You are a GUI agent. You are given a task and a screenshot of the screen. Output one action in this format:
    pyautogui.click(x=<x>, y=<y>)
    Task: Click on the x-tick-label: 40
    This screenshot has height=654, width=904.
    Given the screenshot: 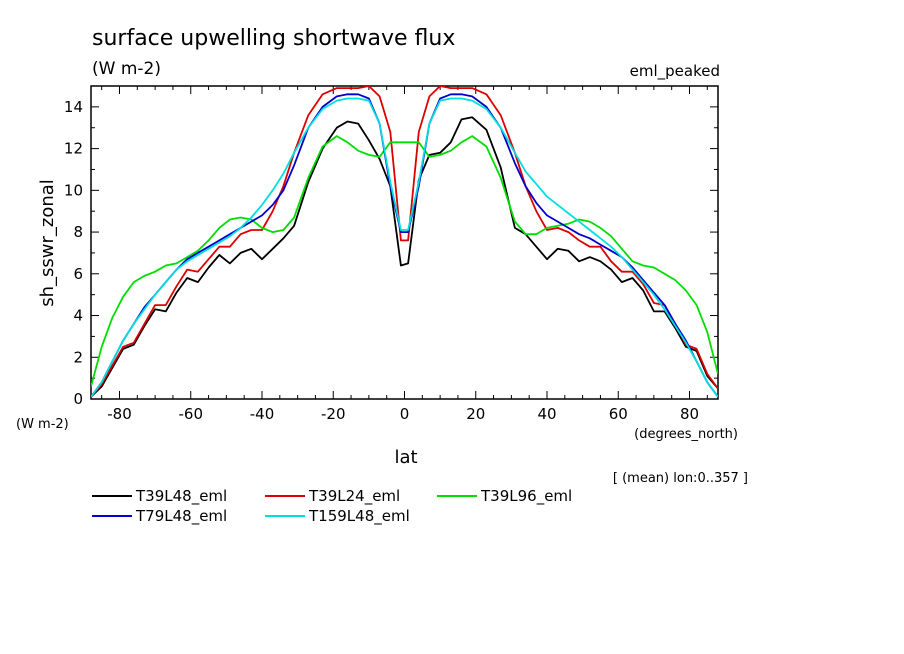 What is the action you would take?
    pyautogui.click(x=546, y=414)
    